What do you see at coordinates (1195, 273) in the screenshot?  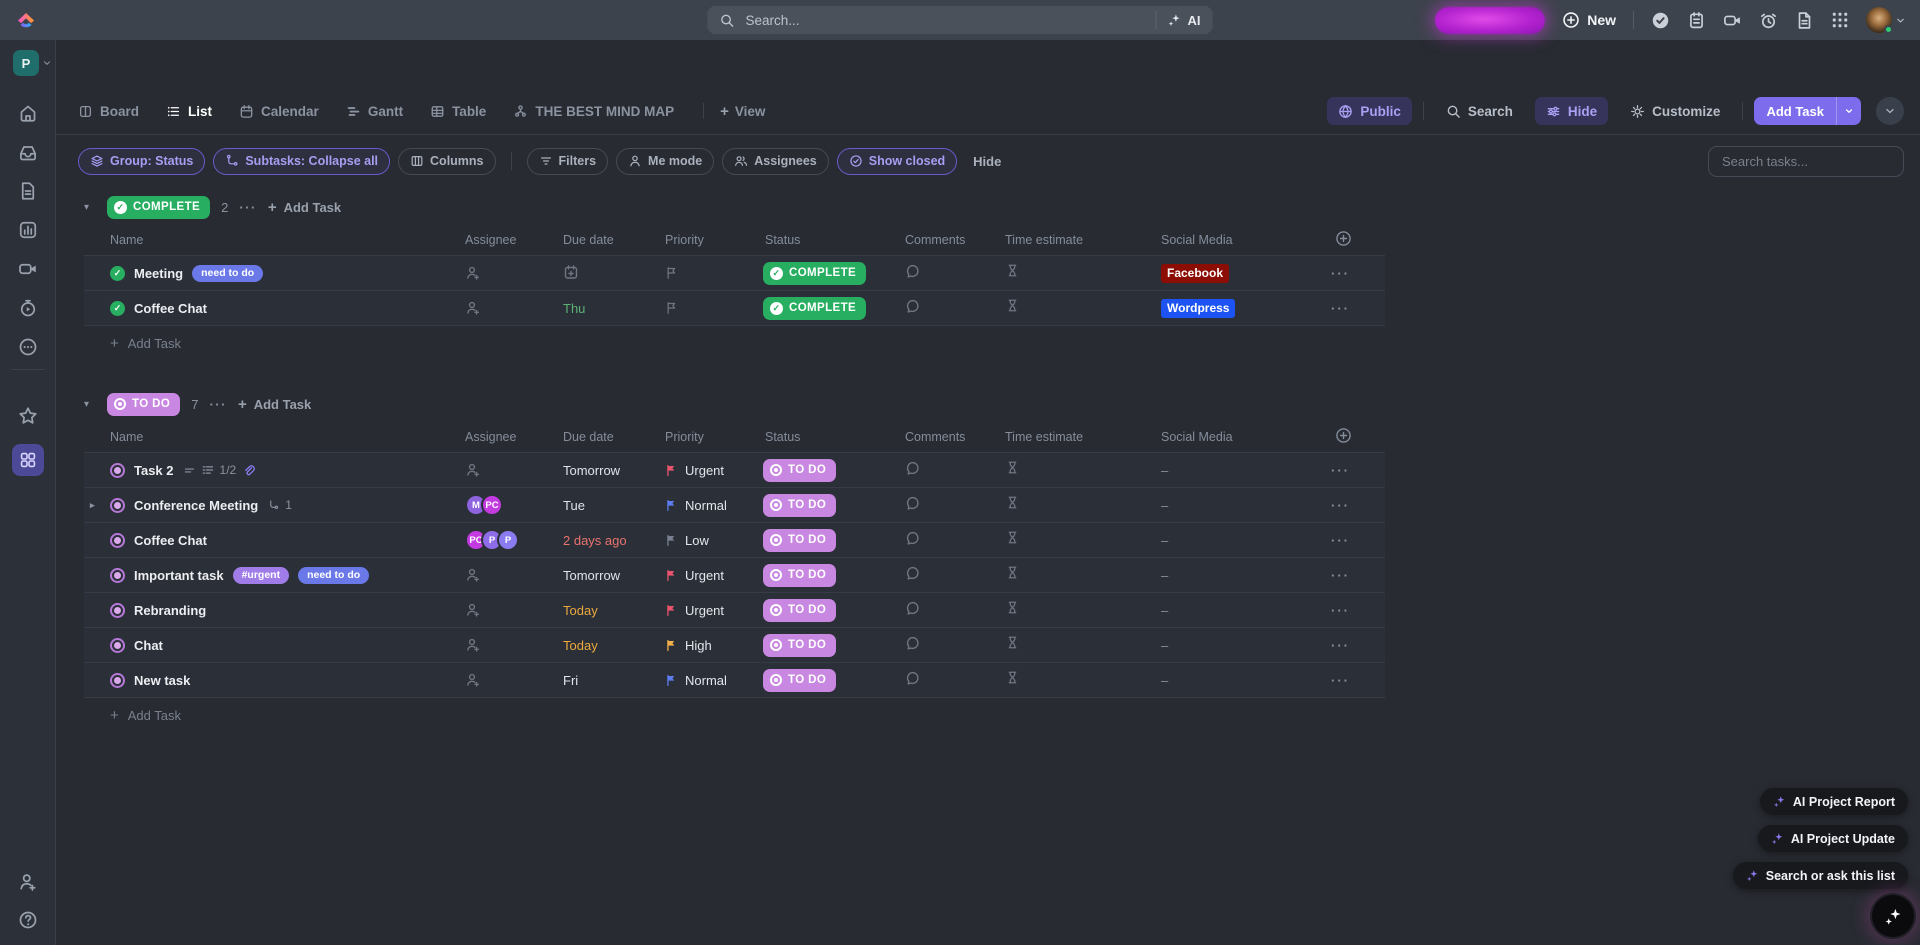 I see `social-media-tag: Facebook` at bounding box center [1195, 273].